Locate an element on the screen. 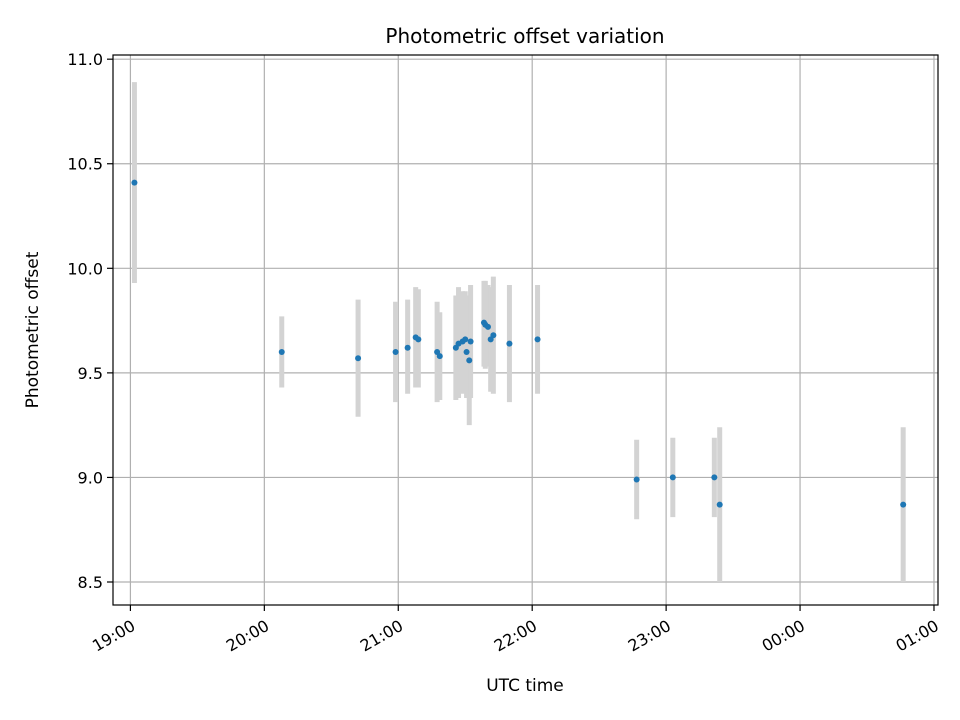  y-axis-title: Photometric offset is located at coordinates (33, 329).